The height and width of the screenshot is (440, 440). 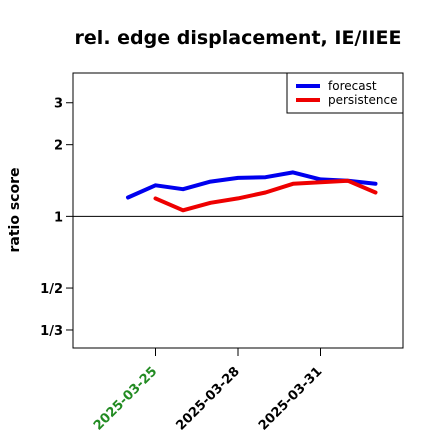 What do you see at coordinates (15, 210) in the screenshot?
I see `y-axis-label: ratio score` at bounding box center [15, 210].